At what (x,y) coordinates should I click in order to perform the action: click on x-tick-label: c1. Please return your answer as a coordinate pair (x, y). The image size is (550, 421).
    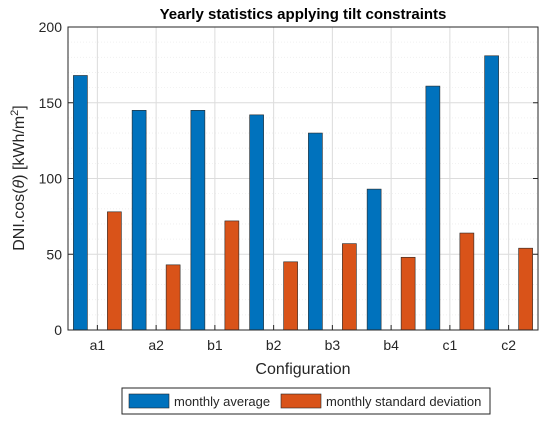
    Looking at the image, I should click on (449, 345).